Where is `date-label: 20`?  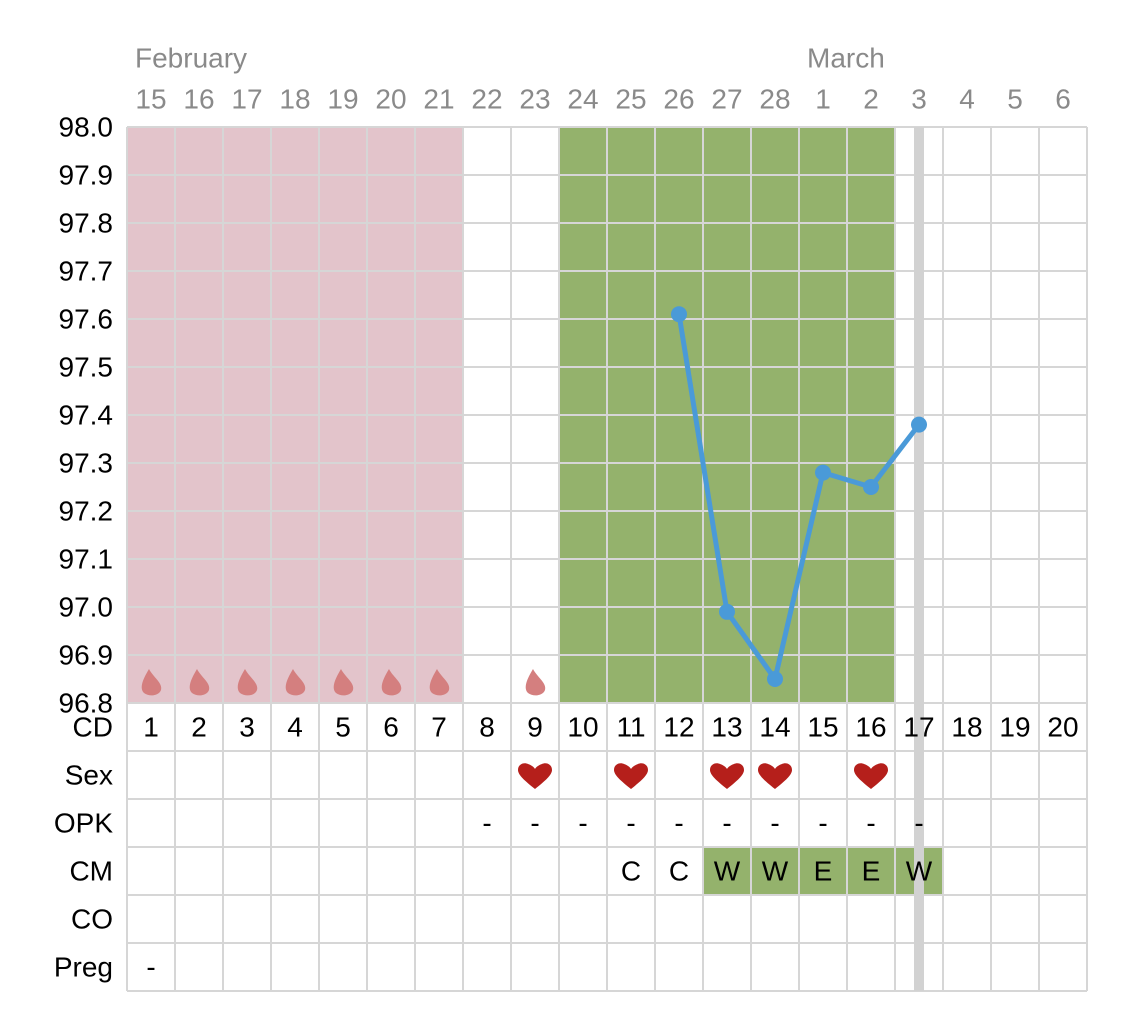
date-label: 20 is located at coordinates (390, 98).